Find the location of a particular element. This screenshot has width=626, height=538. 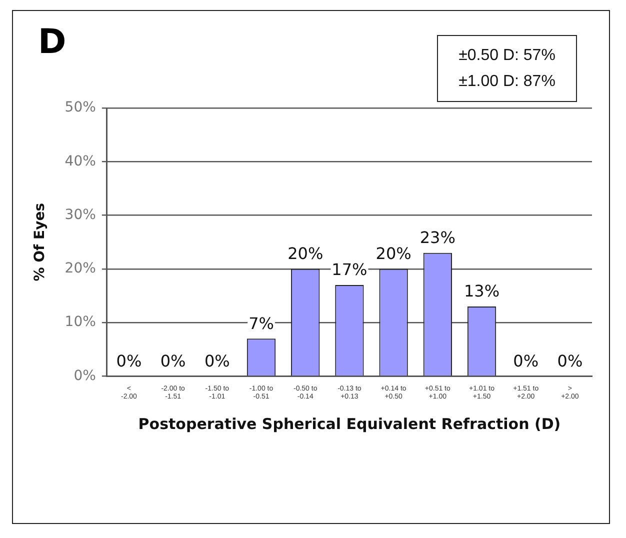

y-tick-label: 20% is located at coordinates (80, 268).